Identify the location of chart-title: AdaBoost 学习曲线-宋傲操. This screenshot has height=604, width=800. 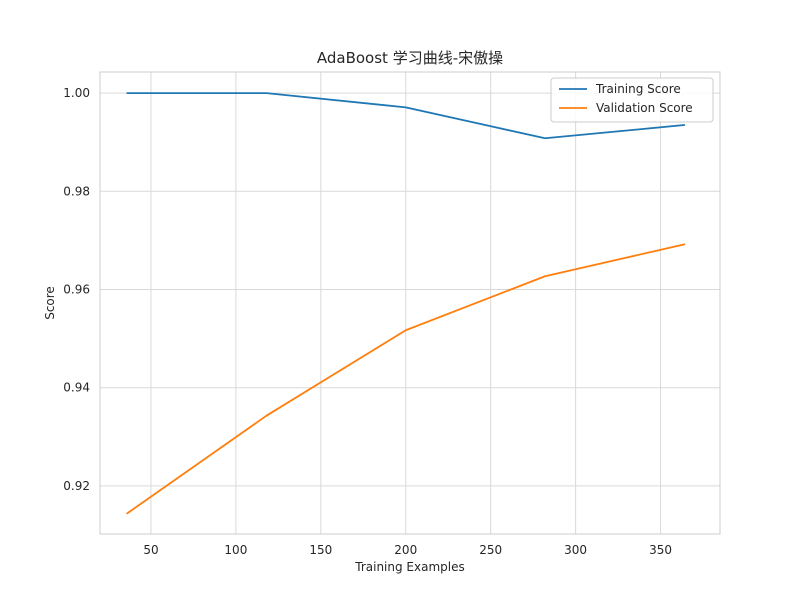
(410, 58).